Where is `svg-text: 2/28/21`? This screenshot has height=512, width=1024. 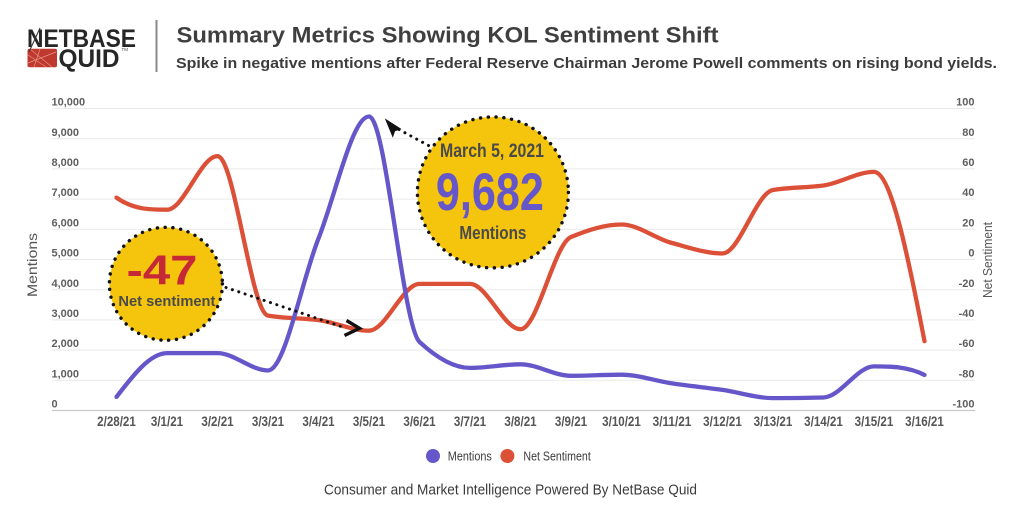
svg-text: 2/28/21 is located at coordinates (116, 421).